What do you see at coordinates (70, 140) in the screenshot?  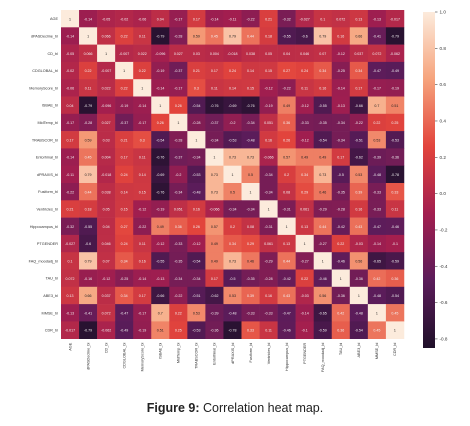 I see `cell-value-label: 0.17` at bounding box center [70, 140].